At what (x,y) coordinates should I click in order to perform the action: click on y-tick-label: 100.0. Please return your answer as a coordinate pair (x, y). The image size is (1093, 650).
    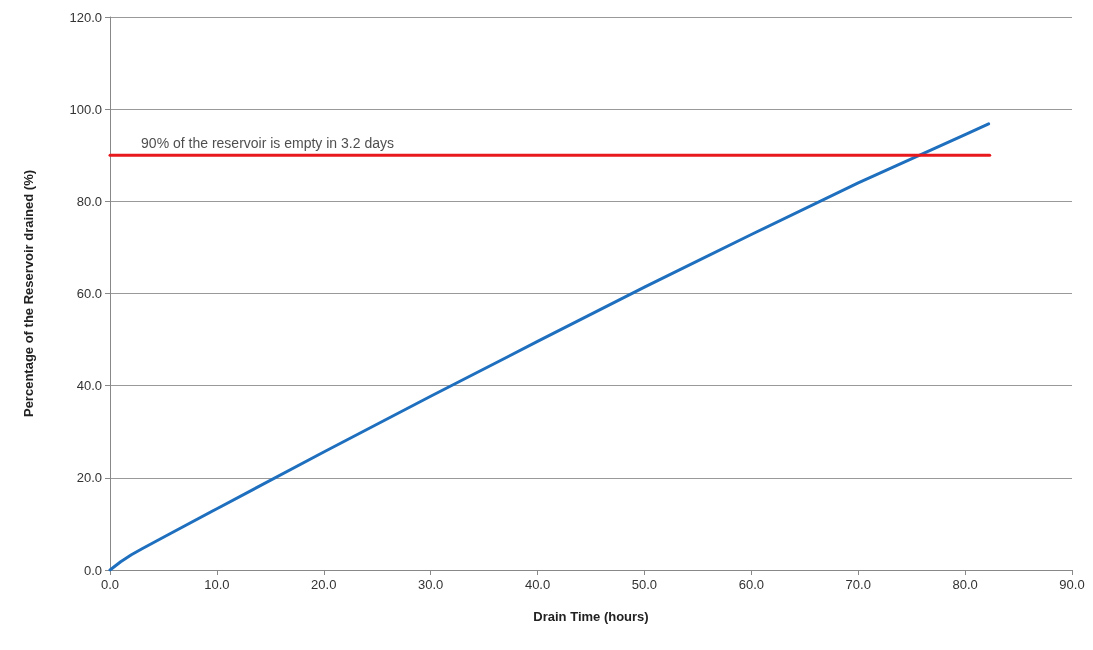
    Looking at the image, I should click on (85, 109).